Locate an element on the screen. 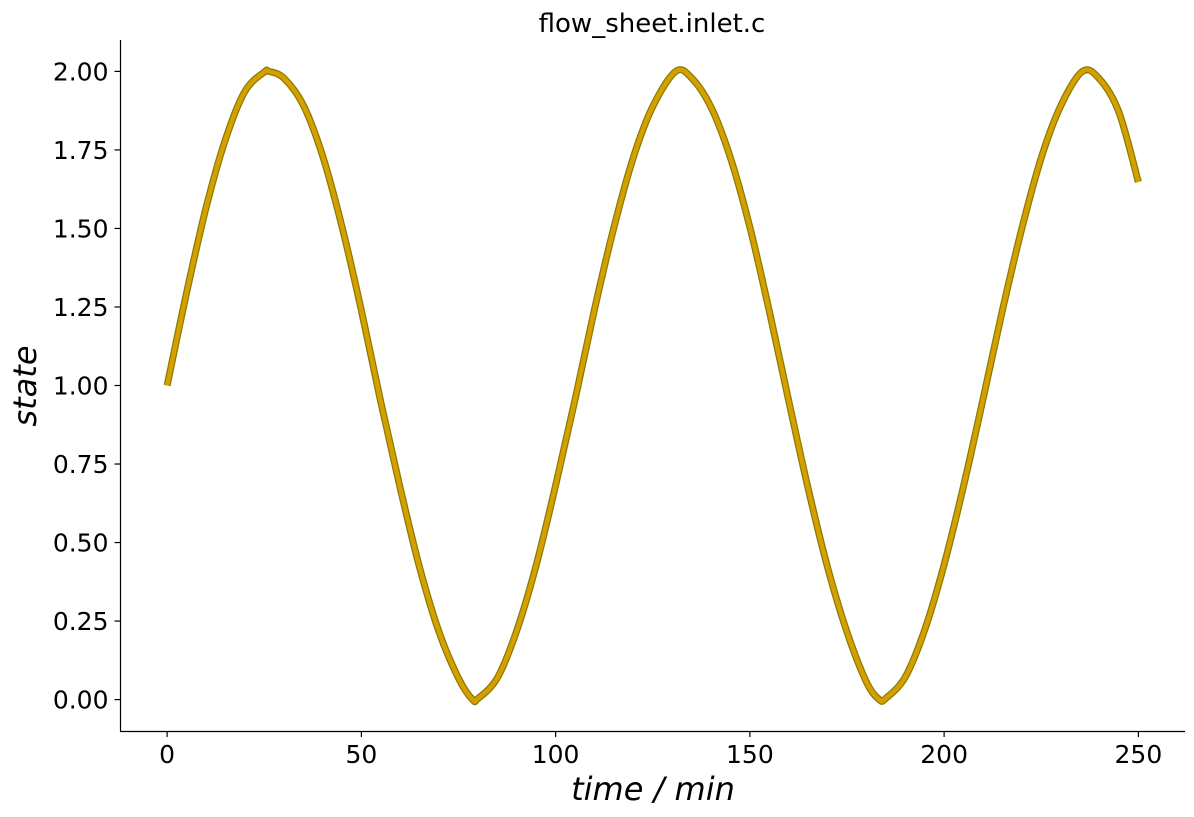 Image resolution: width=1194 pixels, height=817 pixels. y-tick-label: 2.00 is located at coordinates (81, 71).